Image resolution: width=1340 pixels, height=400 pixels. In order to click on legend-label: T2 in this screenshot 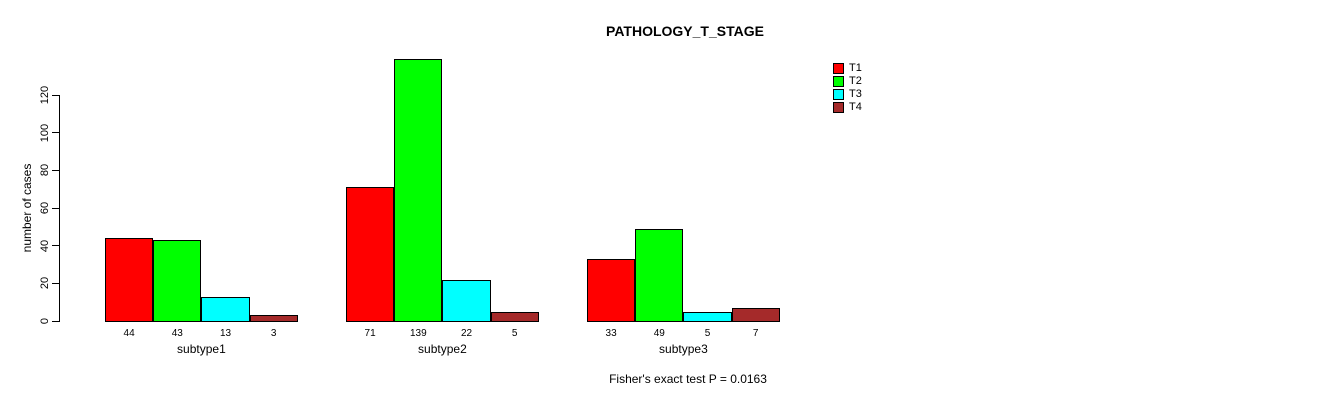, I will do `click(855, 81)`.